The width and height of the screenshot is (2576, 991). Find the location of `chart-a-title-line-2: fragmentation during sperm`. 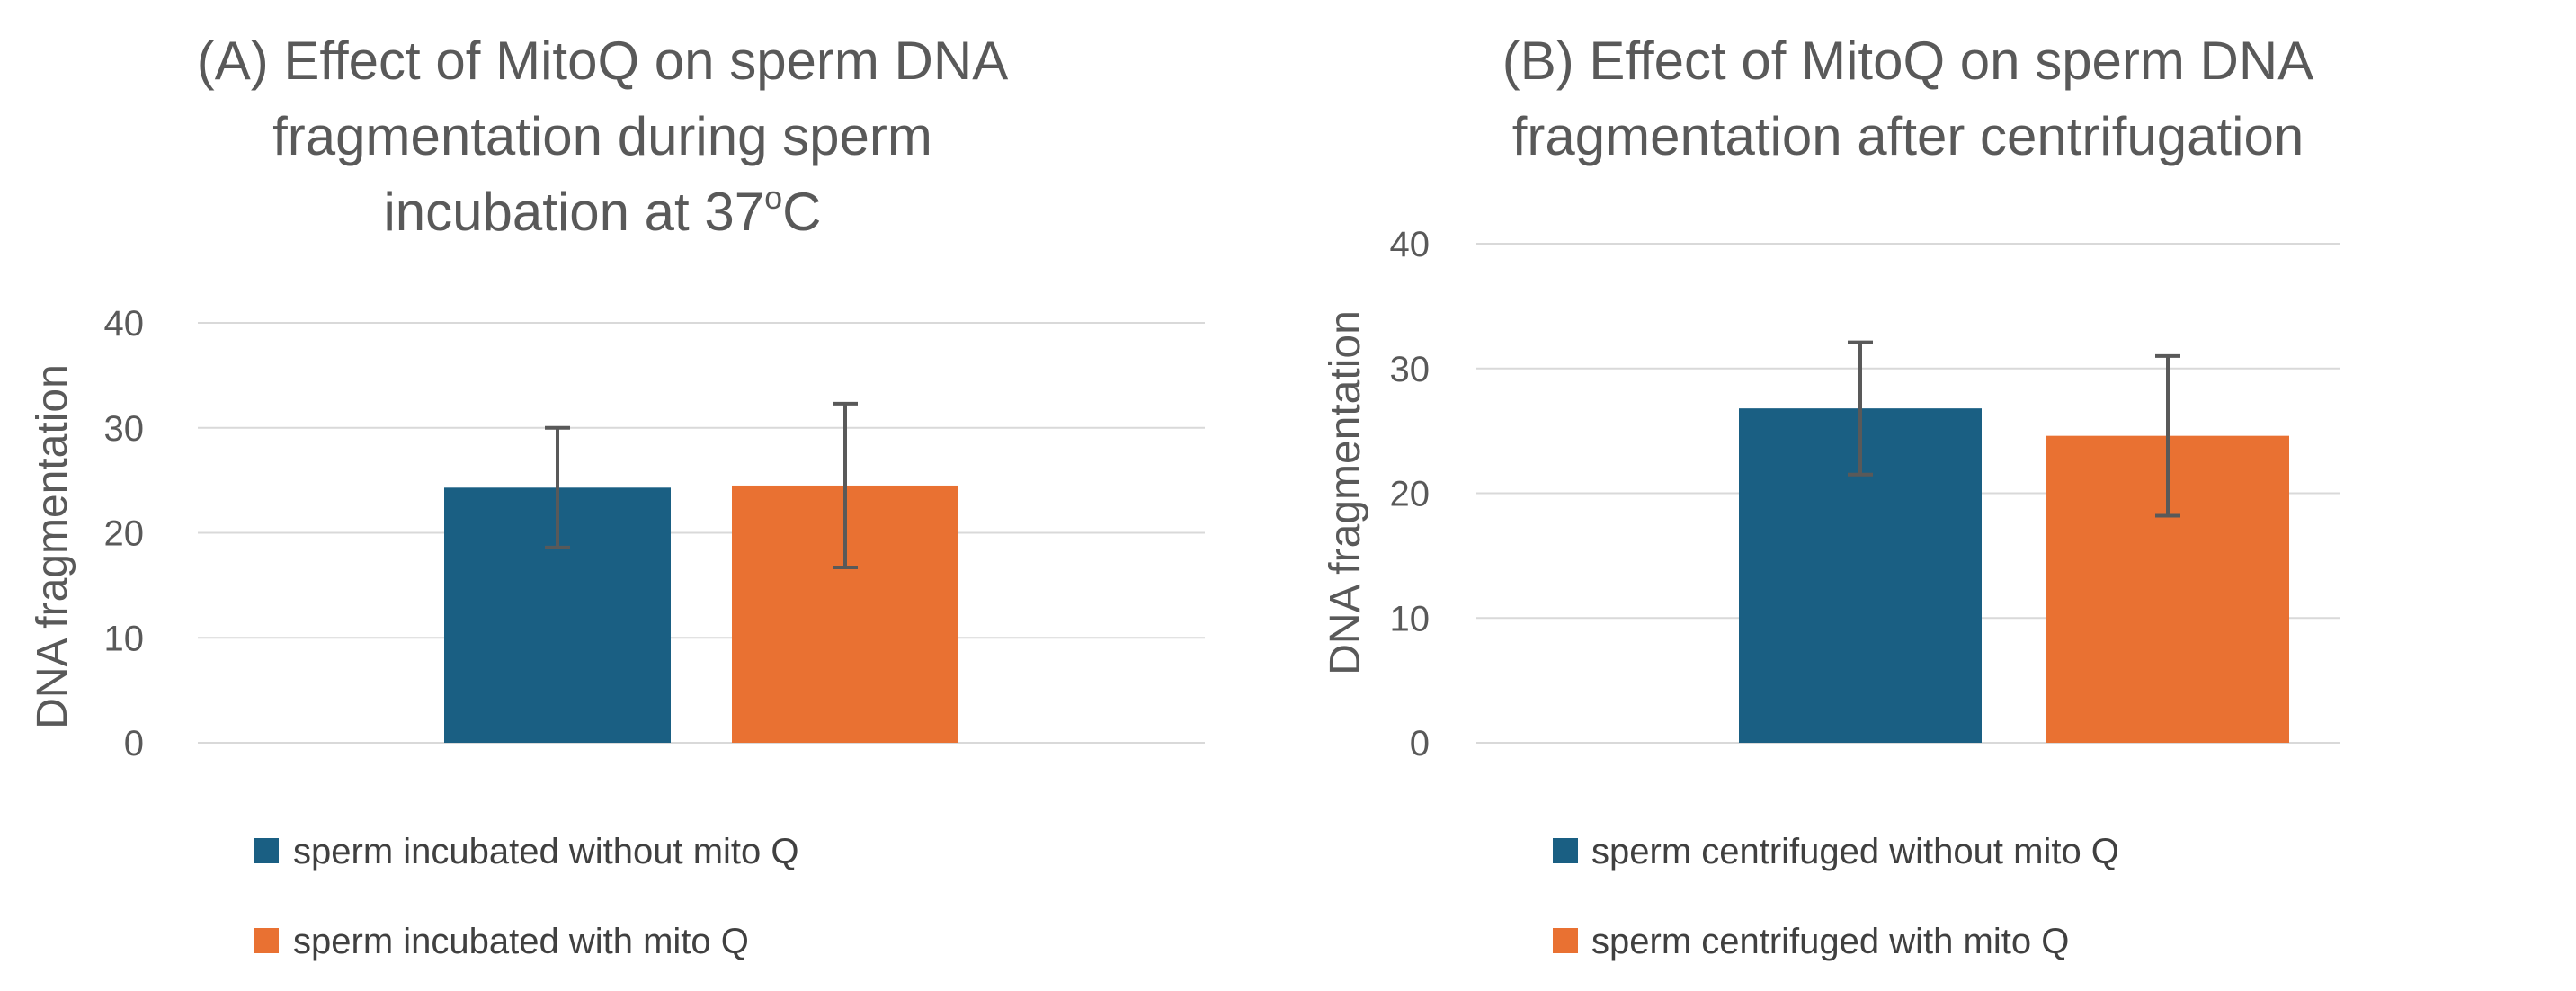

chart-a-title-line-2: fragmentation during sperm is located at coordinates (602, 136).